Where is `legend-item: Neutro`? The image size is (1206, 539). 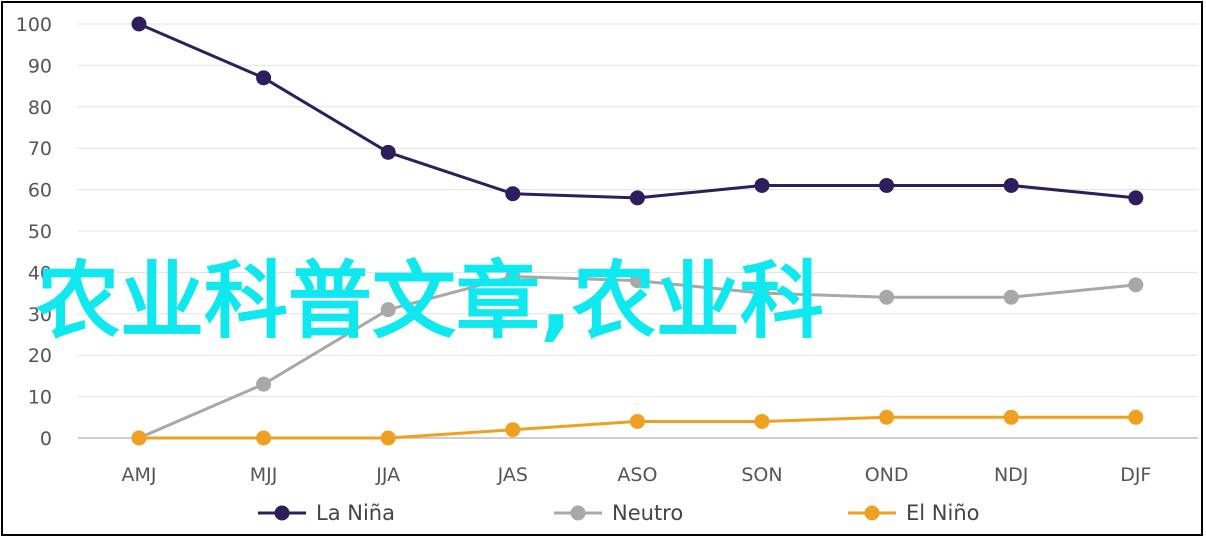 legend-item: Neutro is located at coordinates (618, 513).